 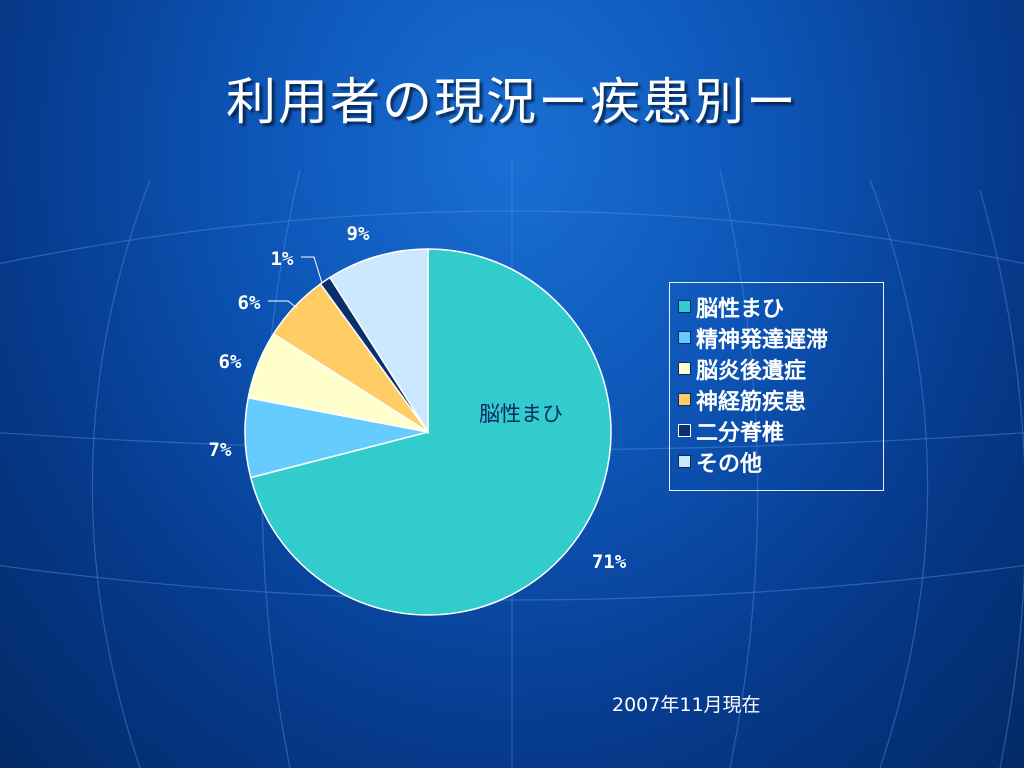 I want to click on percent-label-2: 7%, so click(x=220, y=450).